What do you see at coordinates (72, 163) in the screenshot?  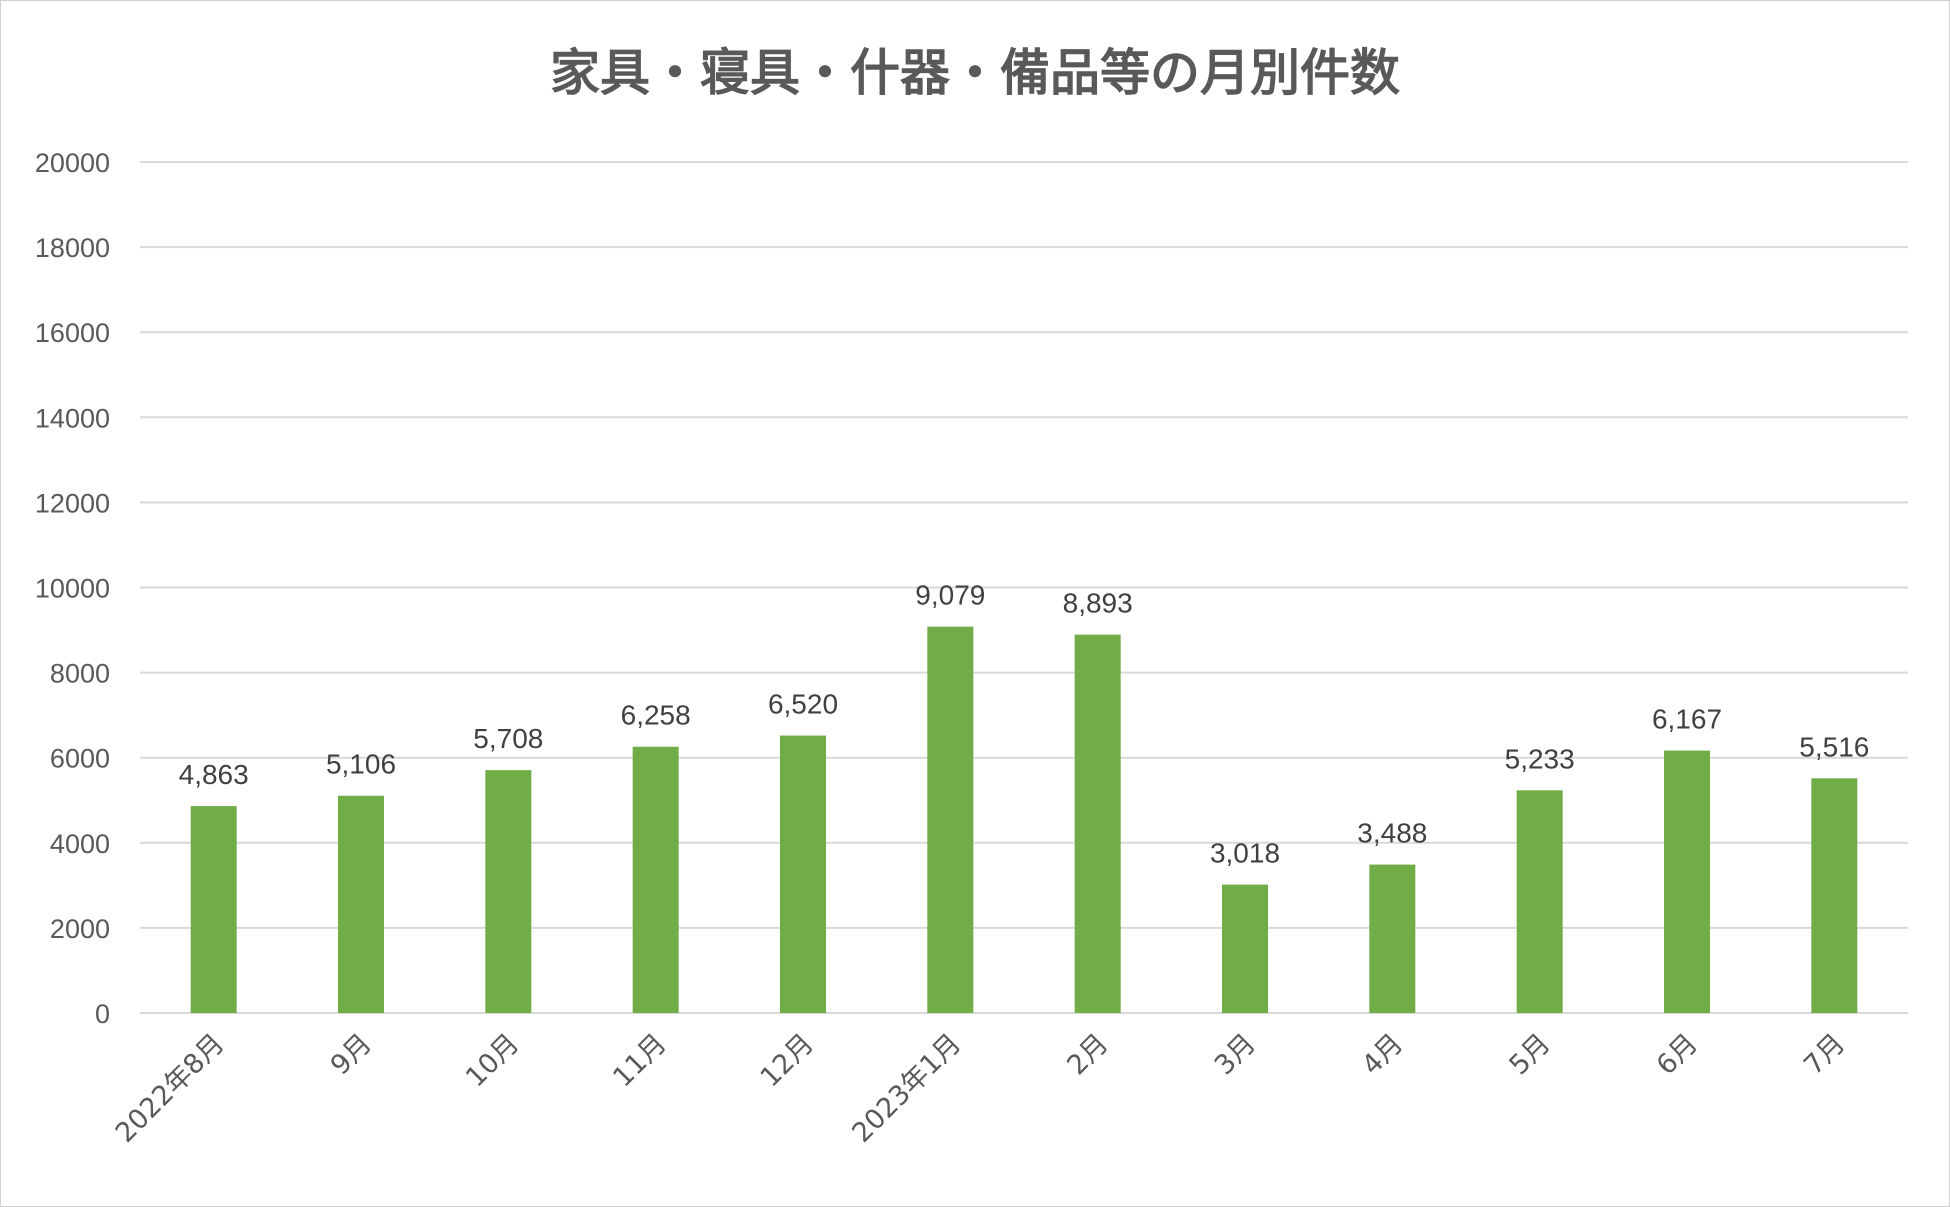 I see `y-tick-label: 20000` at bounding box center [72, 163].